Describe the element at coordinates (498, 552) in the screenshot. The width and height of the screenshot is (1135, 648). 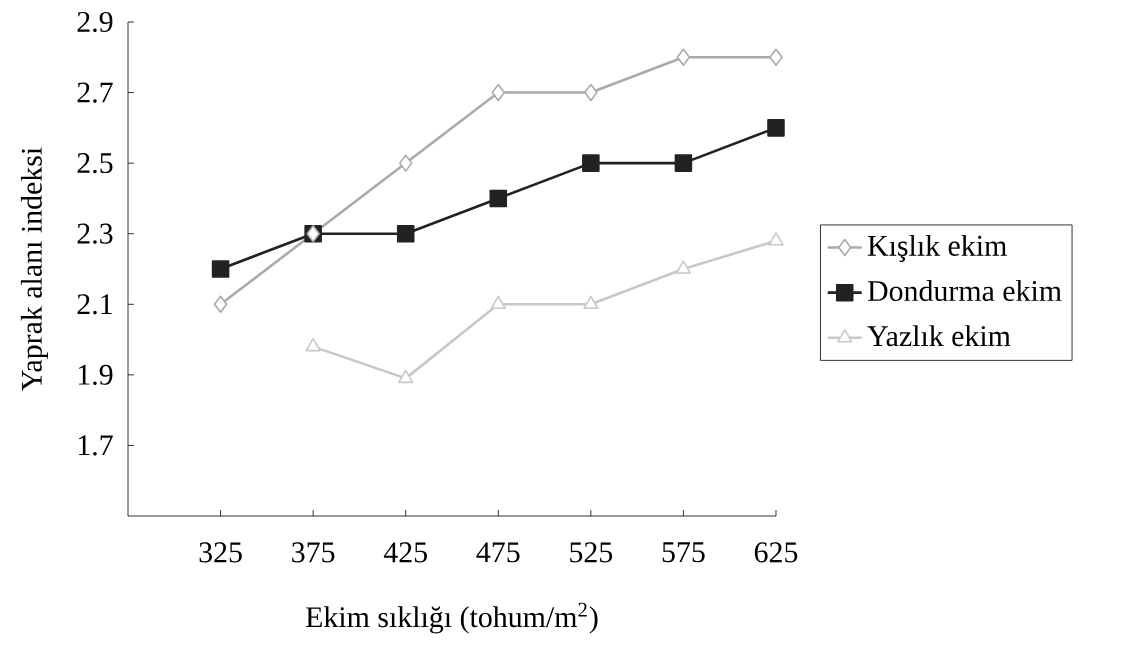
I see `x-tick-label: 475` at that location.